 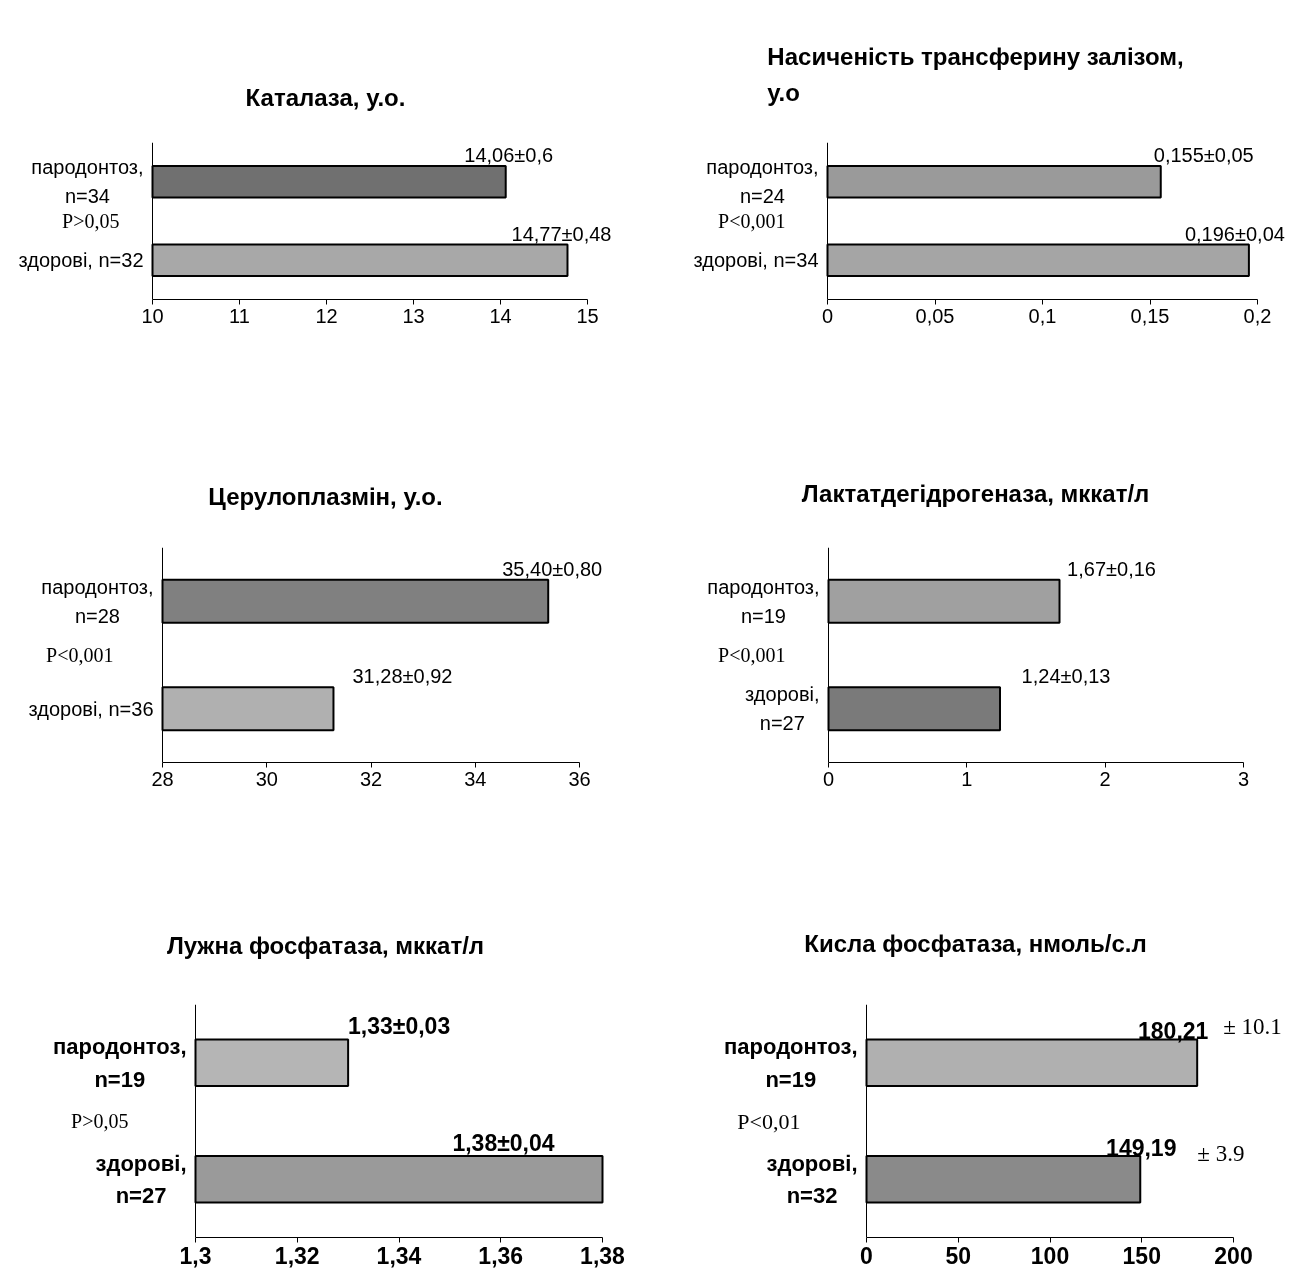 I want to click on x-tick-label: 14, so click(x=500, y=315).